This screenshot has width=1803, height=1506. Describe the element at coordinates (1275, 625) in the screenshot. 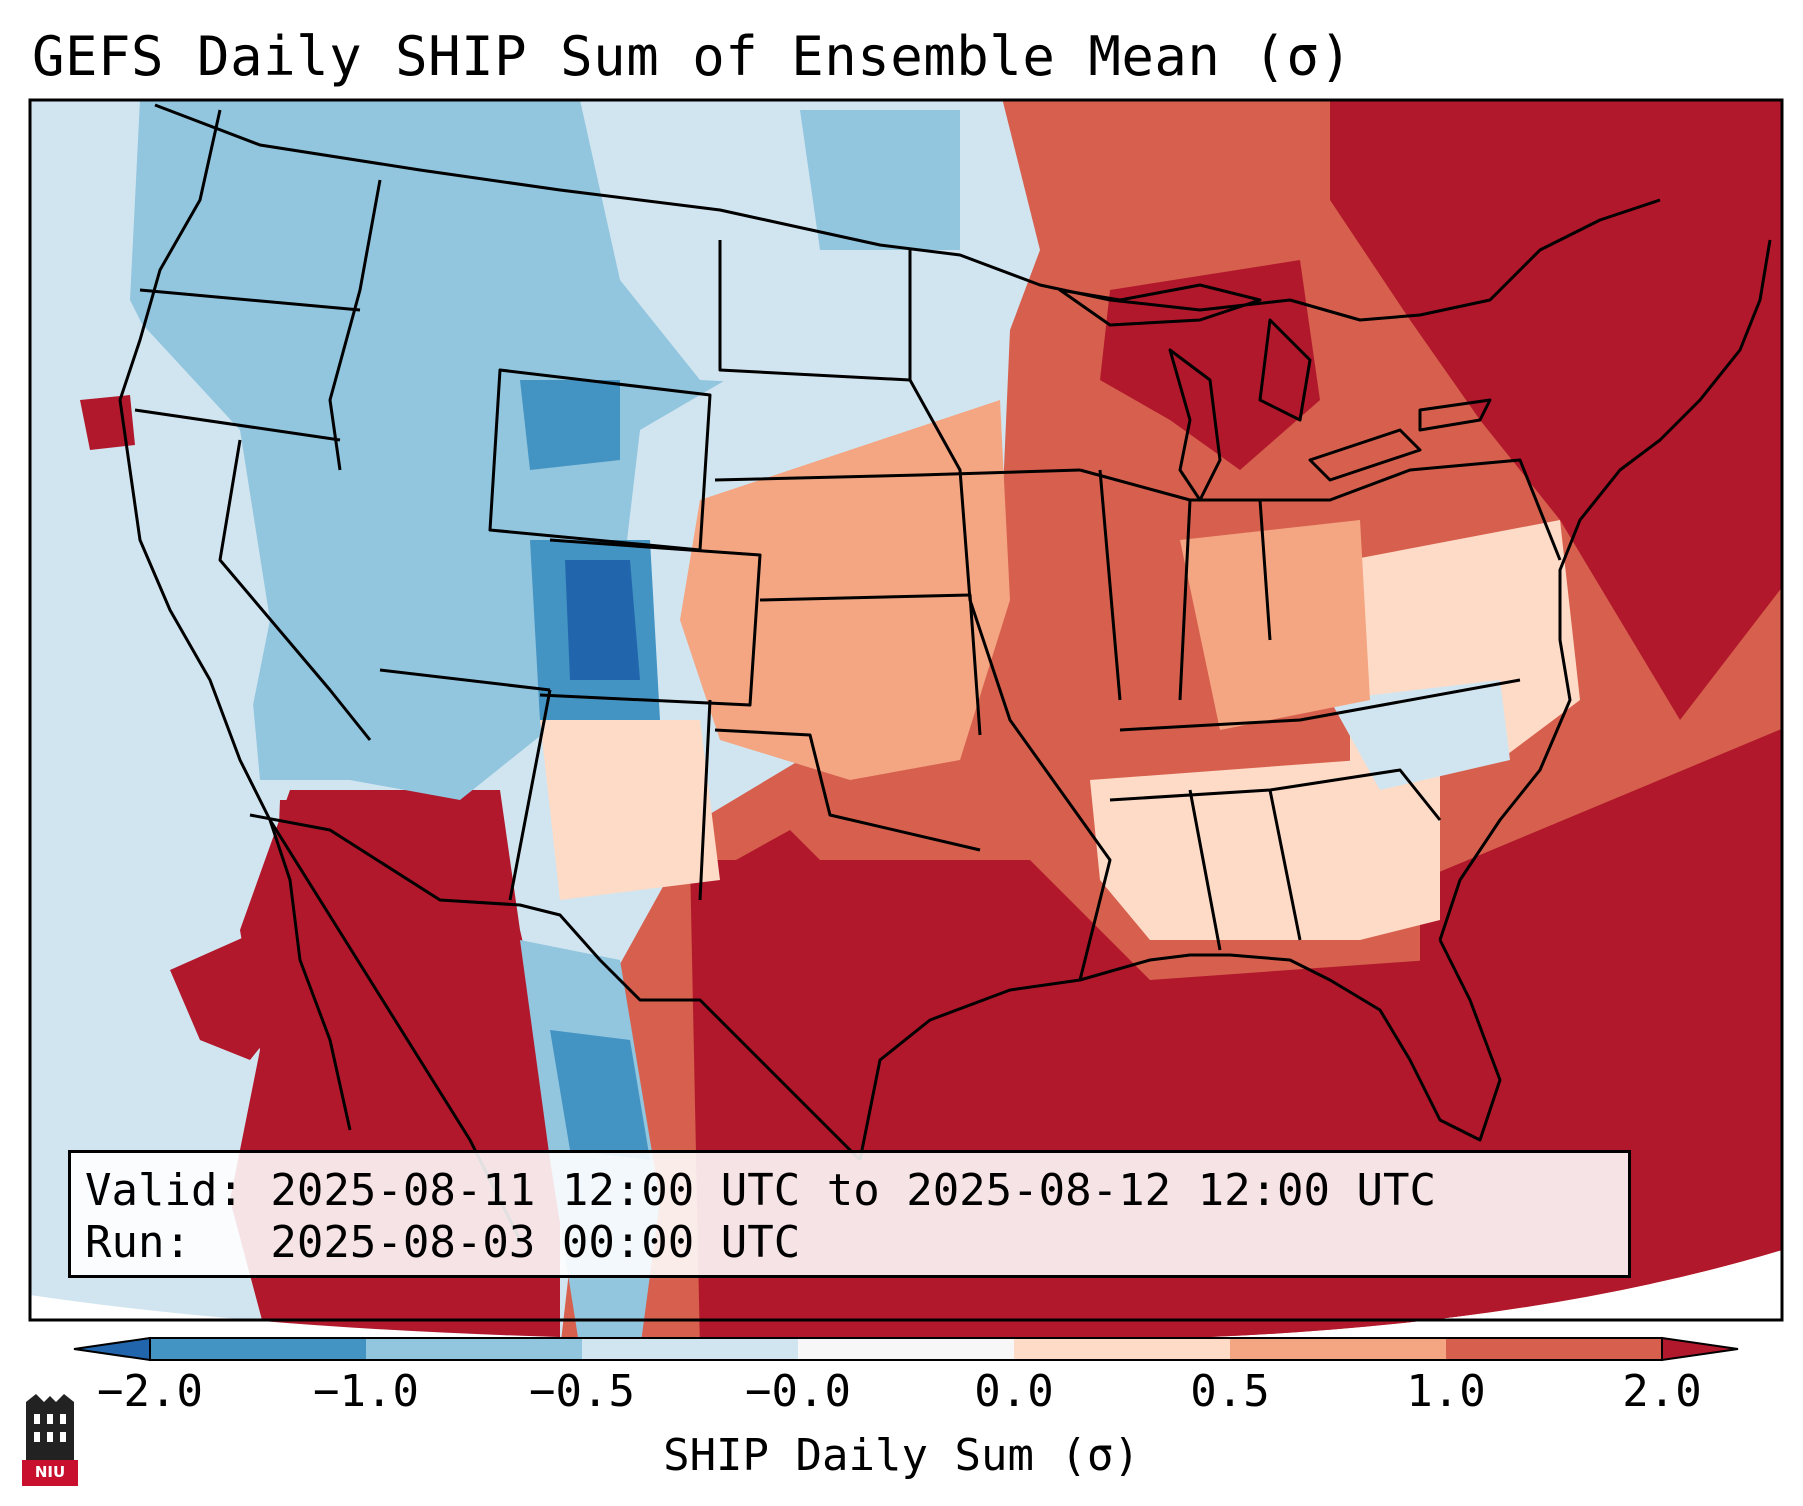

I see `region-appalachia-mild` at that location.